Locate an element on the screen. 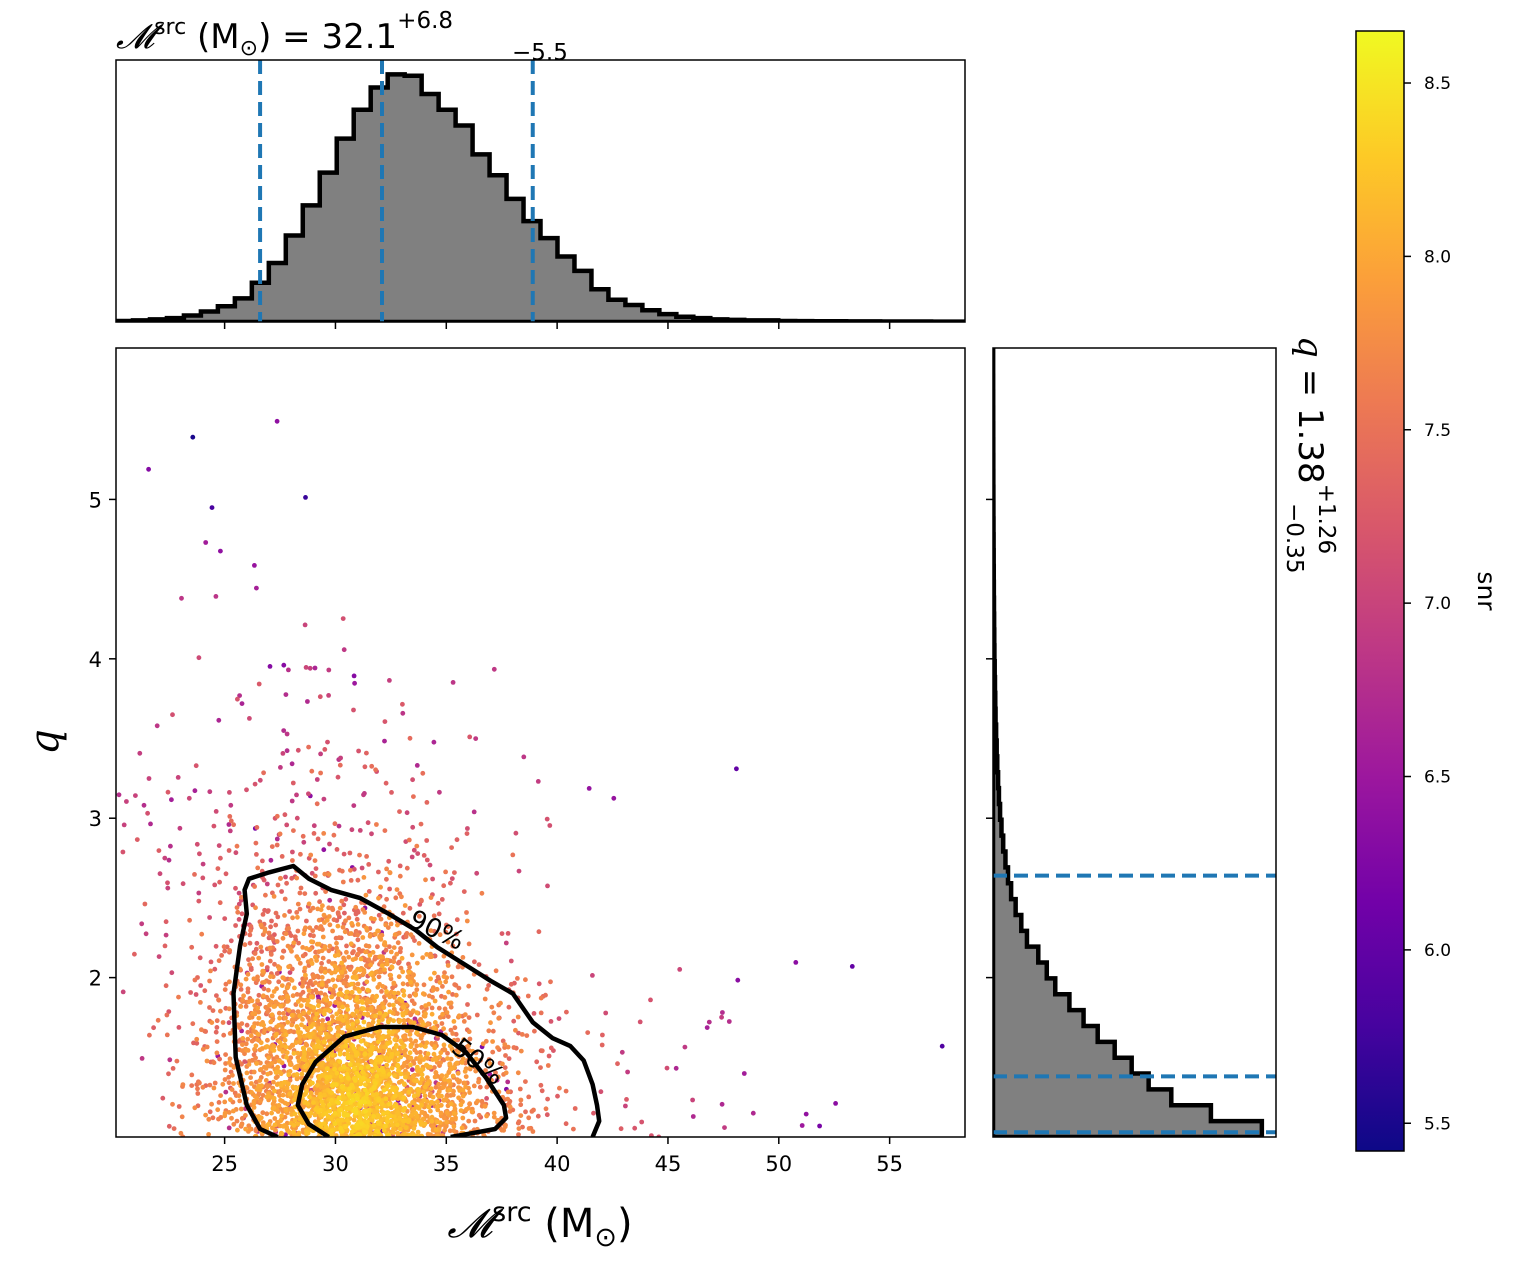 The image size is (1523, 1267). top-title: 𝓜src (M⊙) = 32.1+6.8 is located at coordinates (284, 34).